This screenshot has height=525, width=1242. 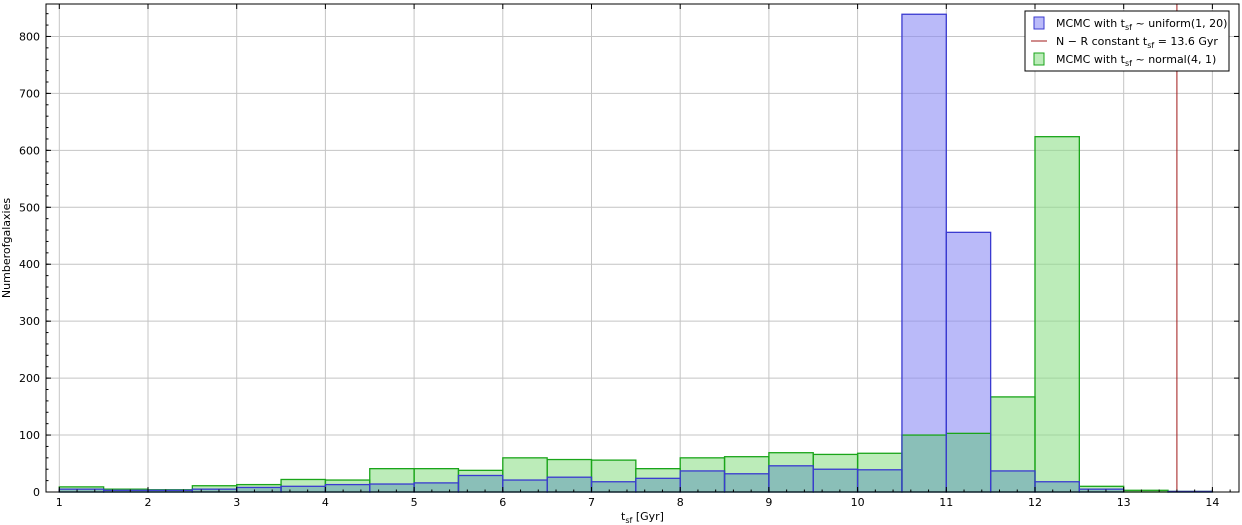 I want to click on x-tick-label: 3, so click(x=236, y=502).